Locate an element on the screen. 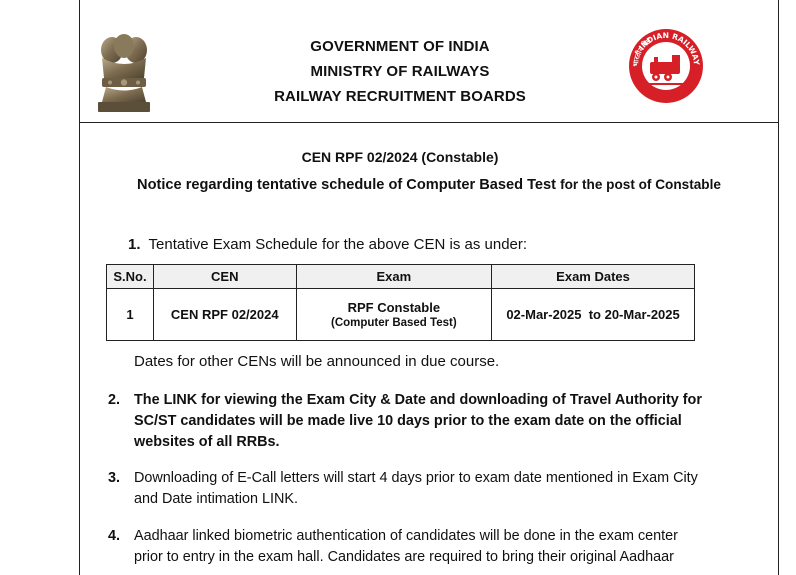 The width and height of the screenshot is (796, 575). td-sno: 1 is located at coordinates (130, 314).